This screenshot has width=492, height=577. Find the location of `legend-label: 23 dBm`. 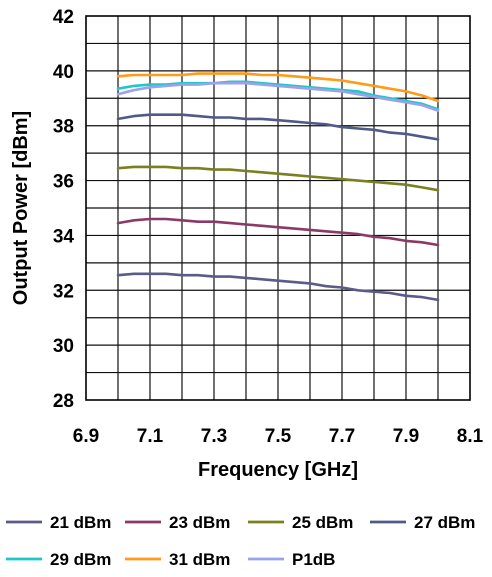

legend-label: 23 dBm is located at coordinates (199, 522).